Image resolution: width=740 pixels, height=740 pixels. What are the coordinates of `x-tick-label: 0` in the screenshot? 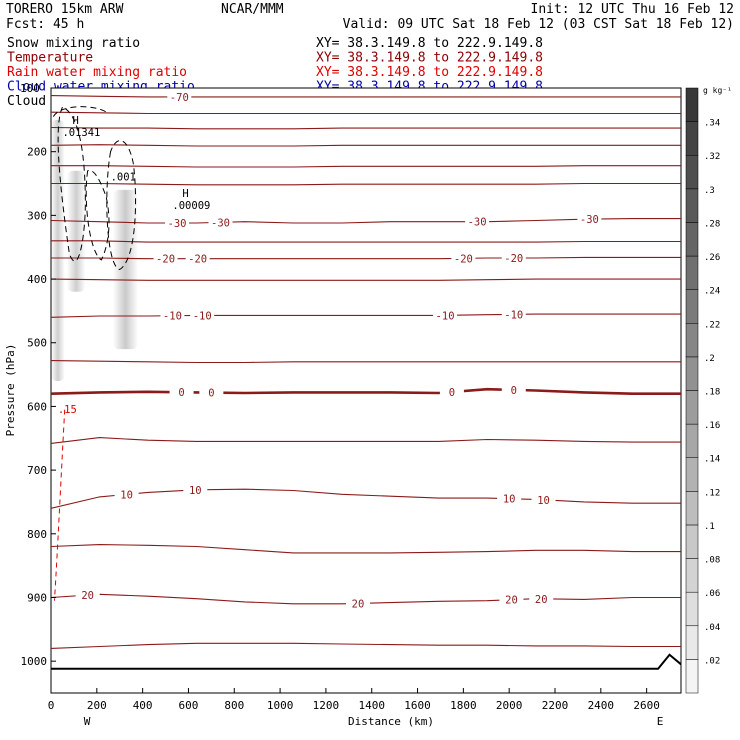 It's located at (51, 705).